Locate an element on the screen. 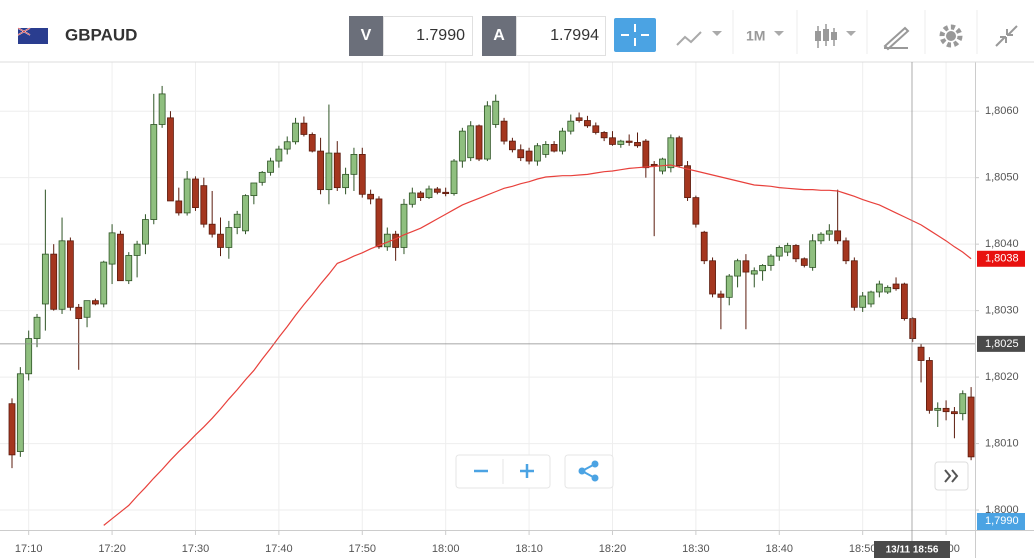  sell-label: V is located at coordinates (366, 35).